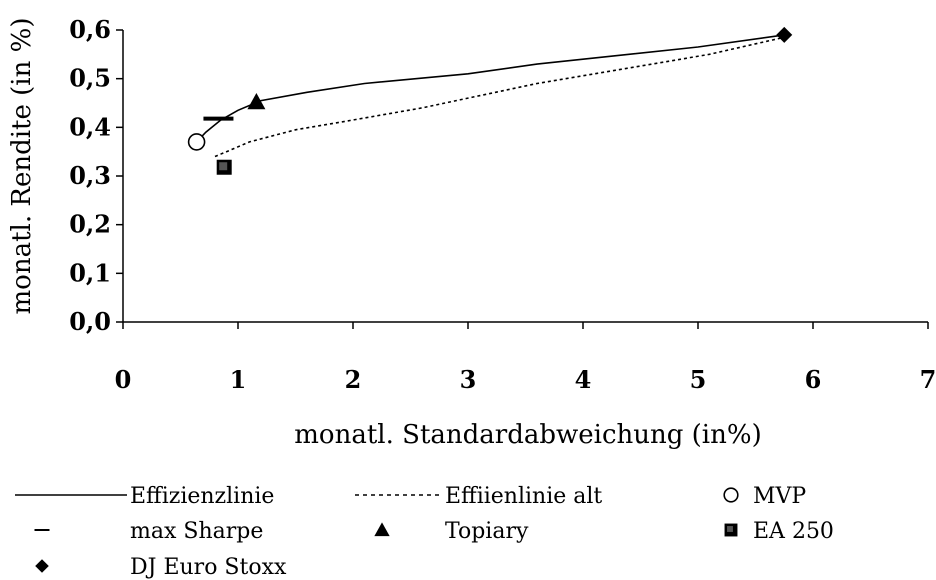 This screenshot has height=580, width=936. I want to click on series-line-effizienzlinie, so click(490, 88).